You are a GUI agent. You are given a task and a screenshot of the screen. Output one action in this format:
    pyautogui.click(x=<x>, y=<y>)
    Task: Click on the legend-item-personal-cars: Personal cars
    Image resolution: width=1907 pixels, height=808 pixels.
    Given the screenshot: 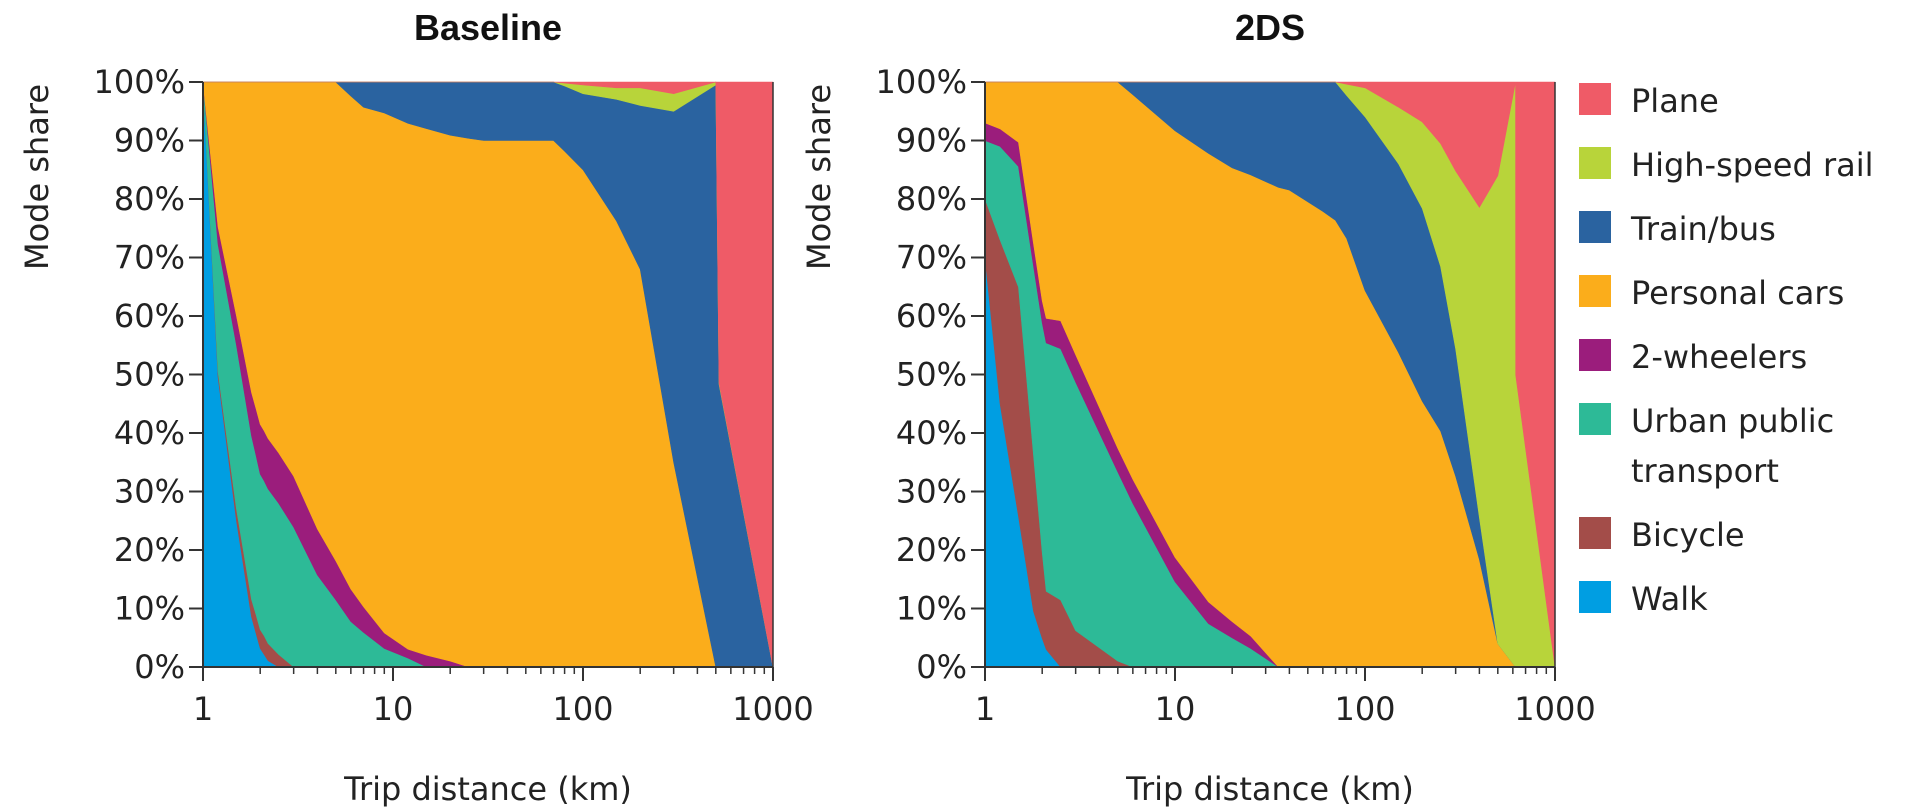 What is the action you would take?
    pyautogui.click(x=1711, y=293)
    